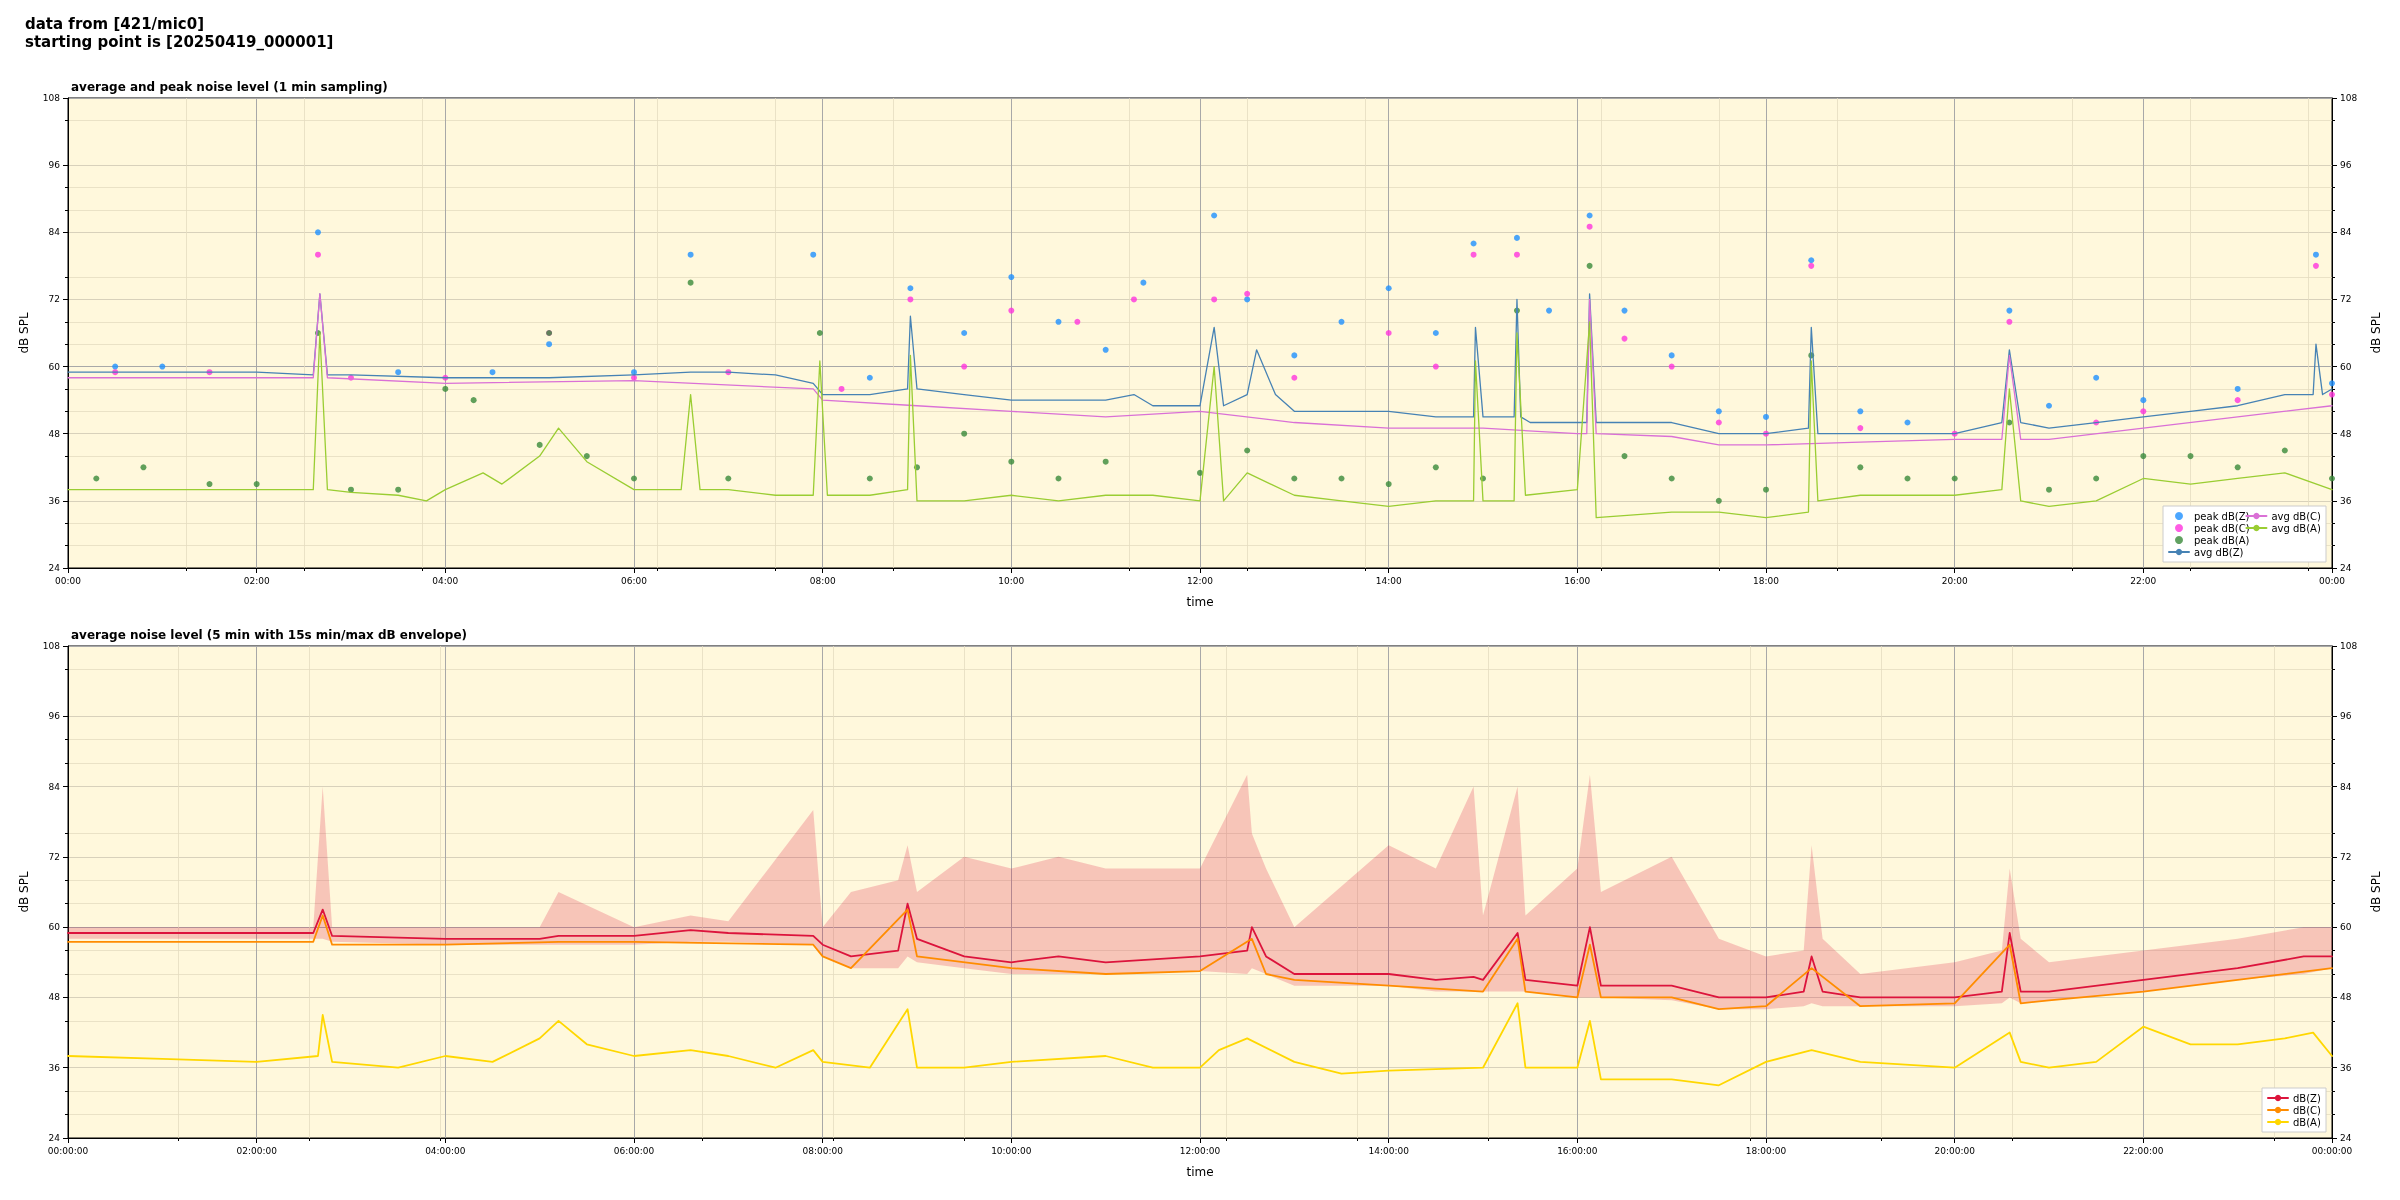  Describe the element at coordinates (256, 580) in the screenshot. I see `x-tick-label: 02:00` at that location.